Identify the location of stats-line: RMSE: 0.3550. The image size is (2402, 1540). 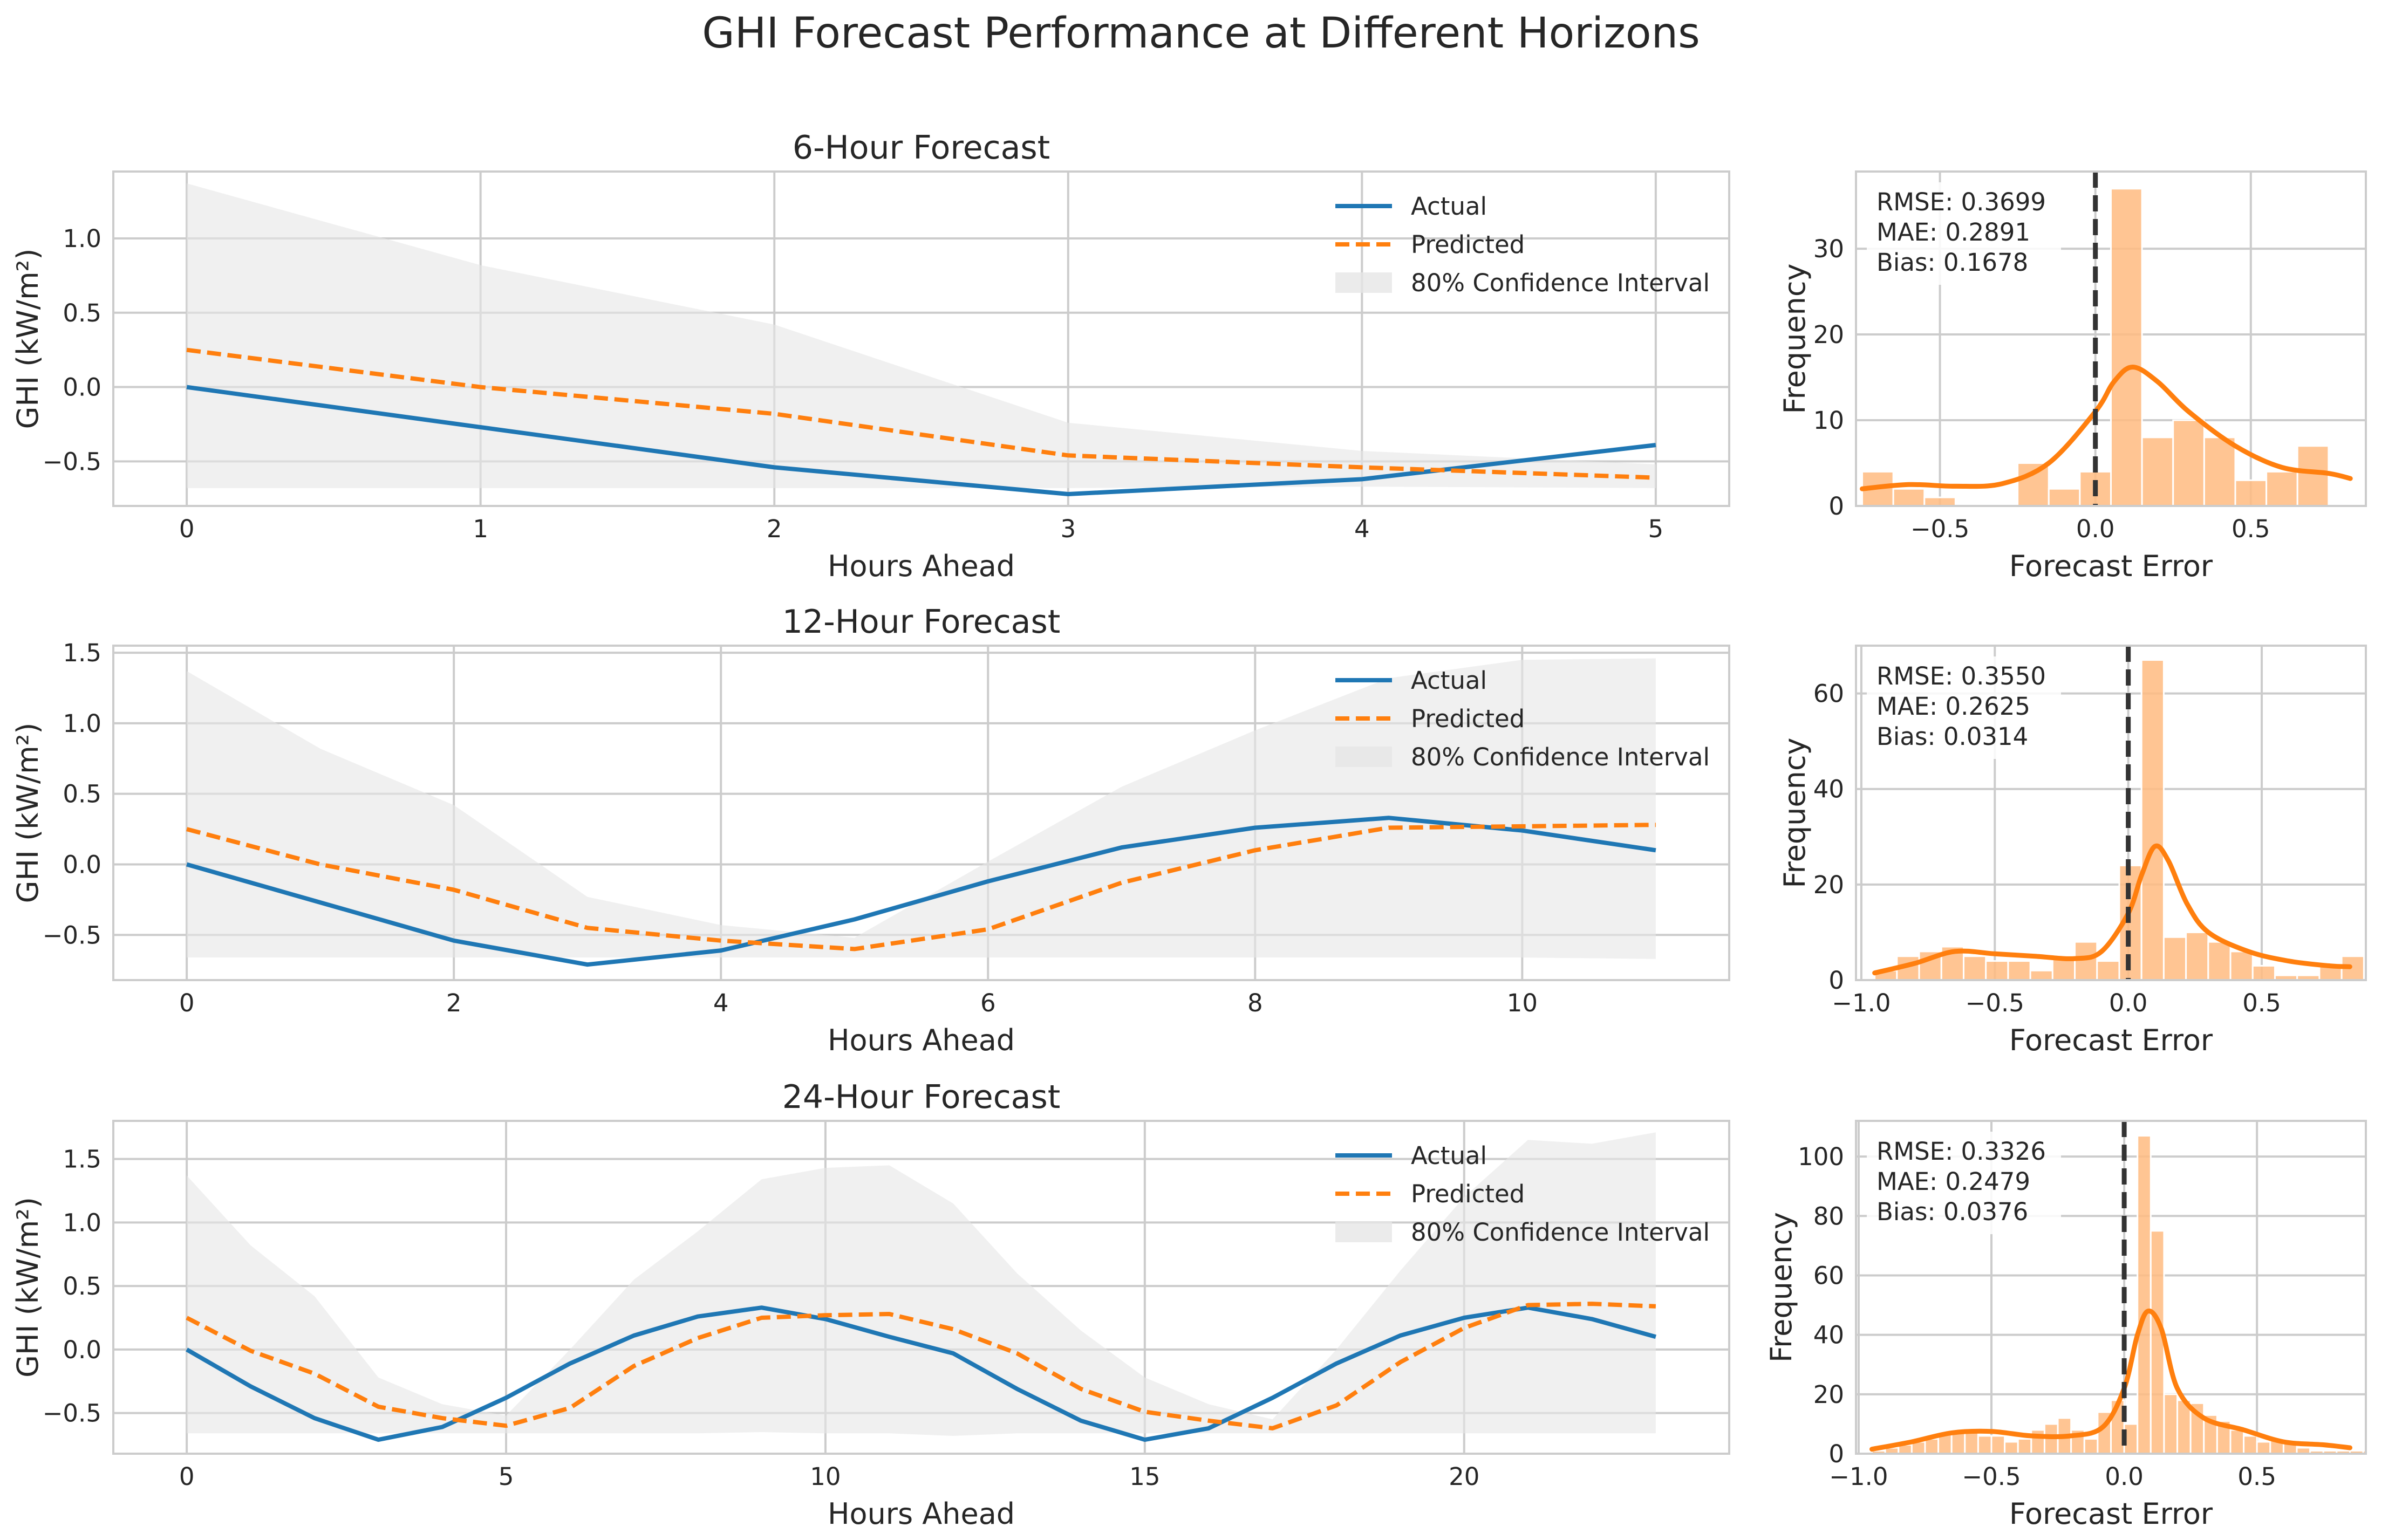
(1961, 676).